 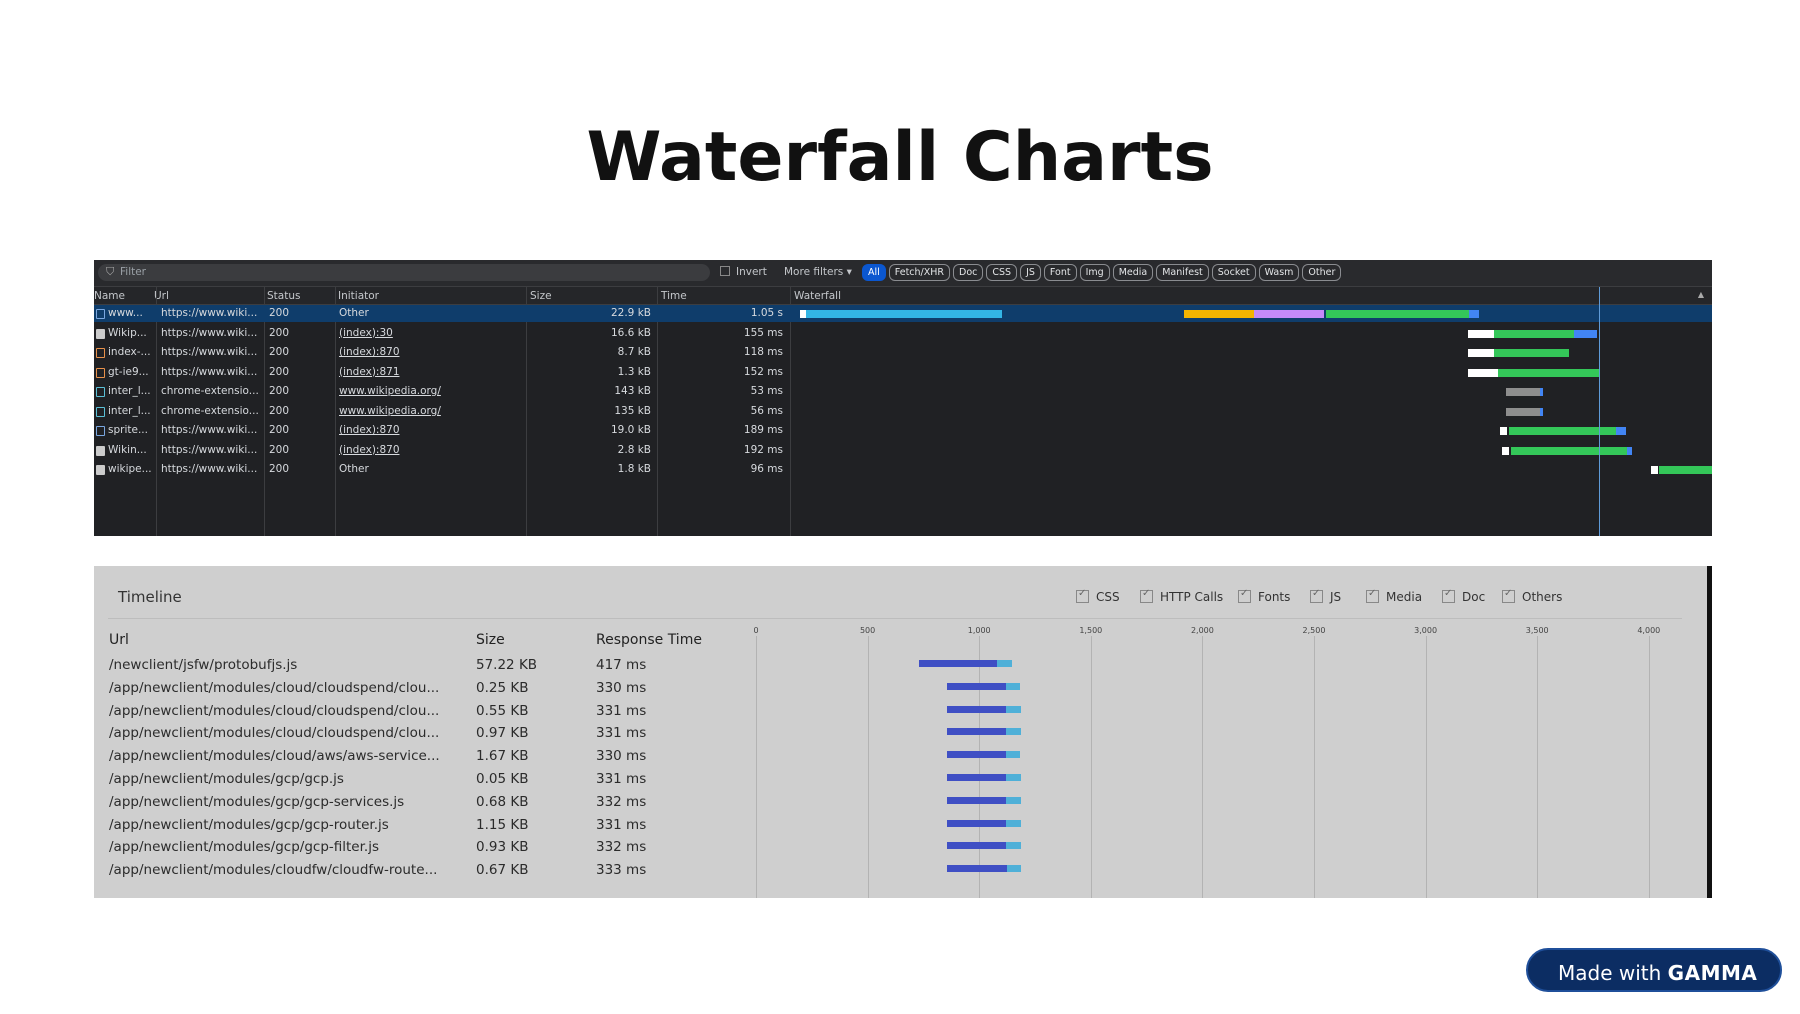 I want to click on filter-icon: ⛉, so click(x=110, y=271).